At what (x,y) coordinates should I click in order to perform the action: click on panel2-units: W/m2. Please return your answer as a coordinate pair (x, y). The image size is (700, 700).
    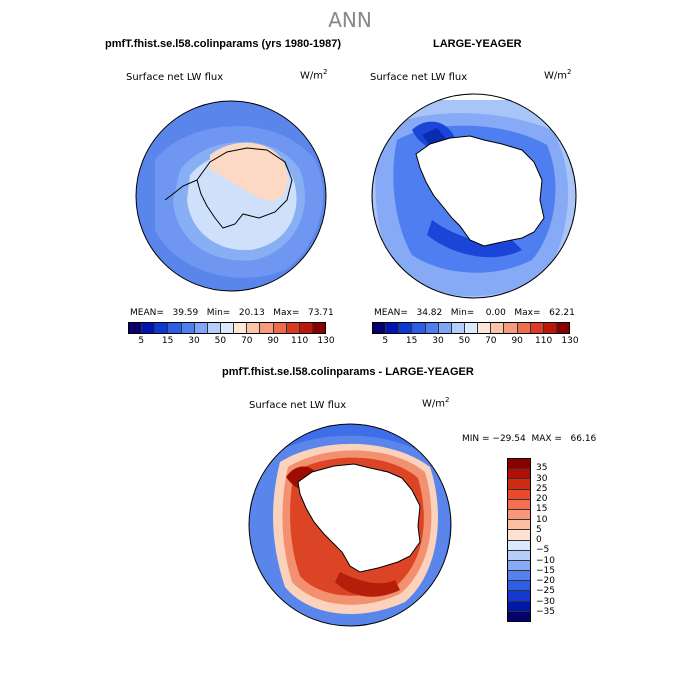
    Looking at the image, I should click on (558, 75).